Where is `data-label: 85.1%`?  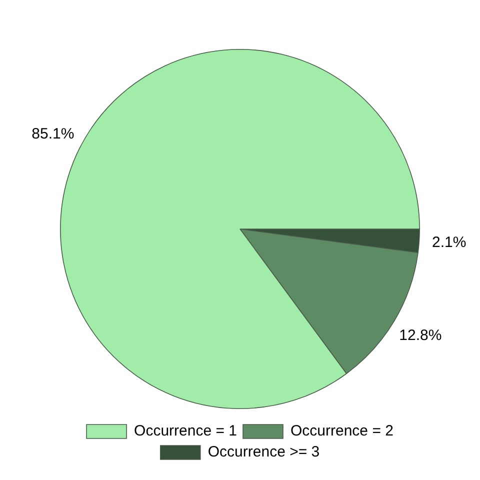 data-label: 85.1% is located at coordinates (53, 134).